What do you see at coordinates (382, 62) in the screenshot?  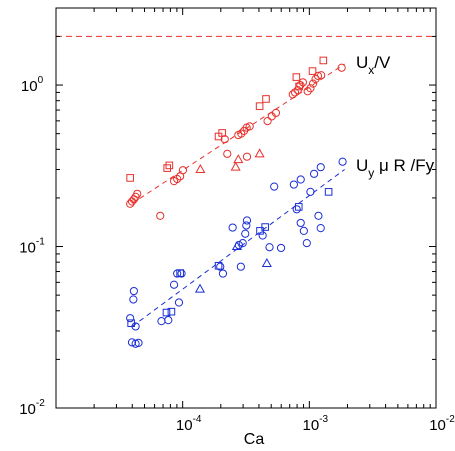 I see `annotation-ux-rest: /V` at bounding box center [382, 62].